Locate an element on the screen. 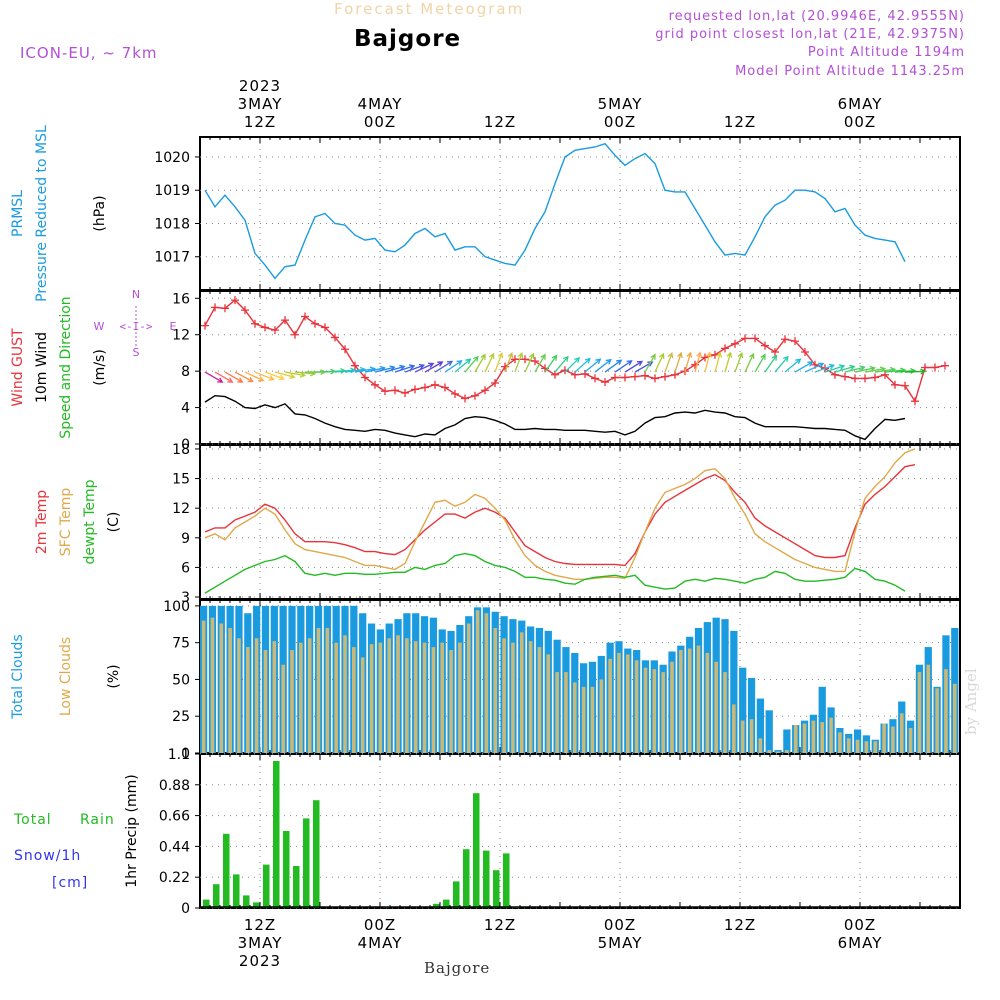 The width and height of the screenshot is (1000, 1000). speed-line is located at coordinates (555, 417).